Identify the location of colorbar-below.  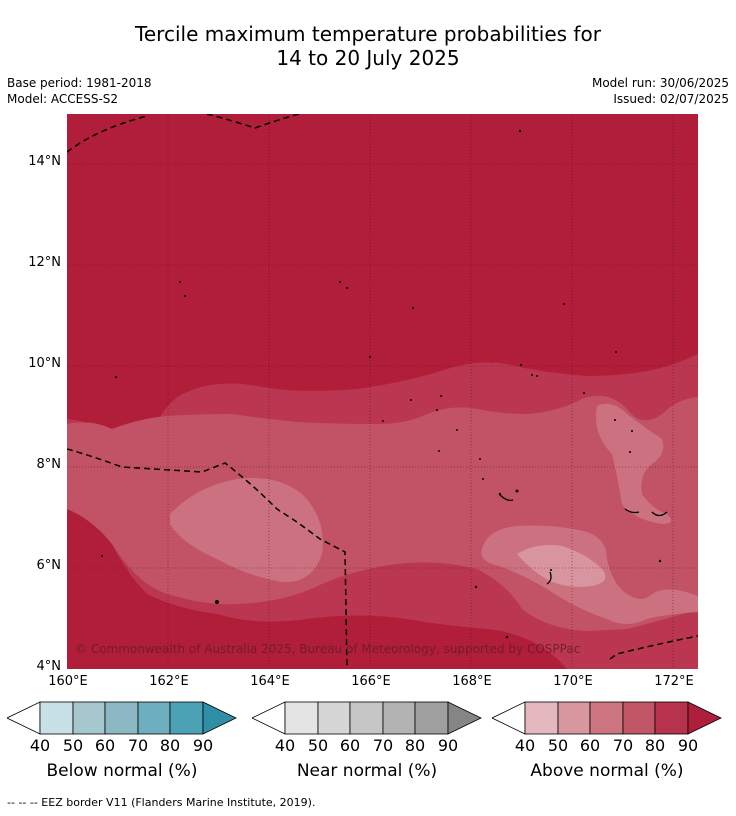
(122, 718).